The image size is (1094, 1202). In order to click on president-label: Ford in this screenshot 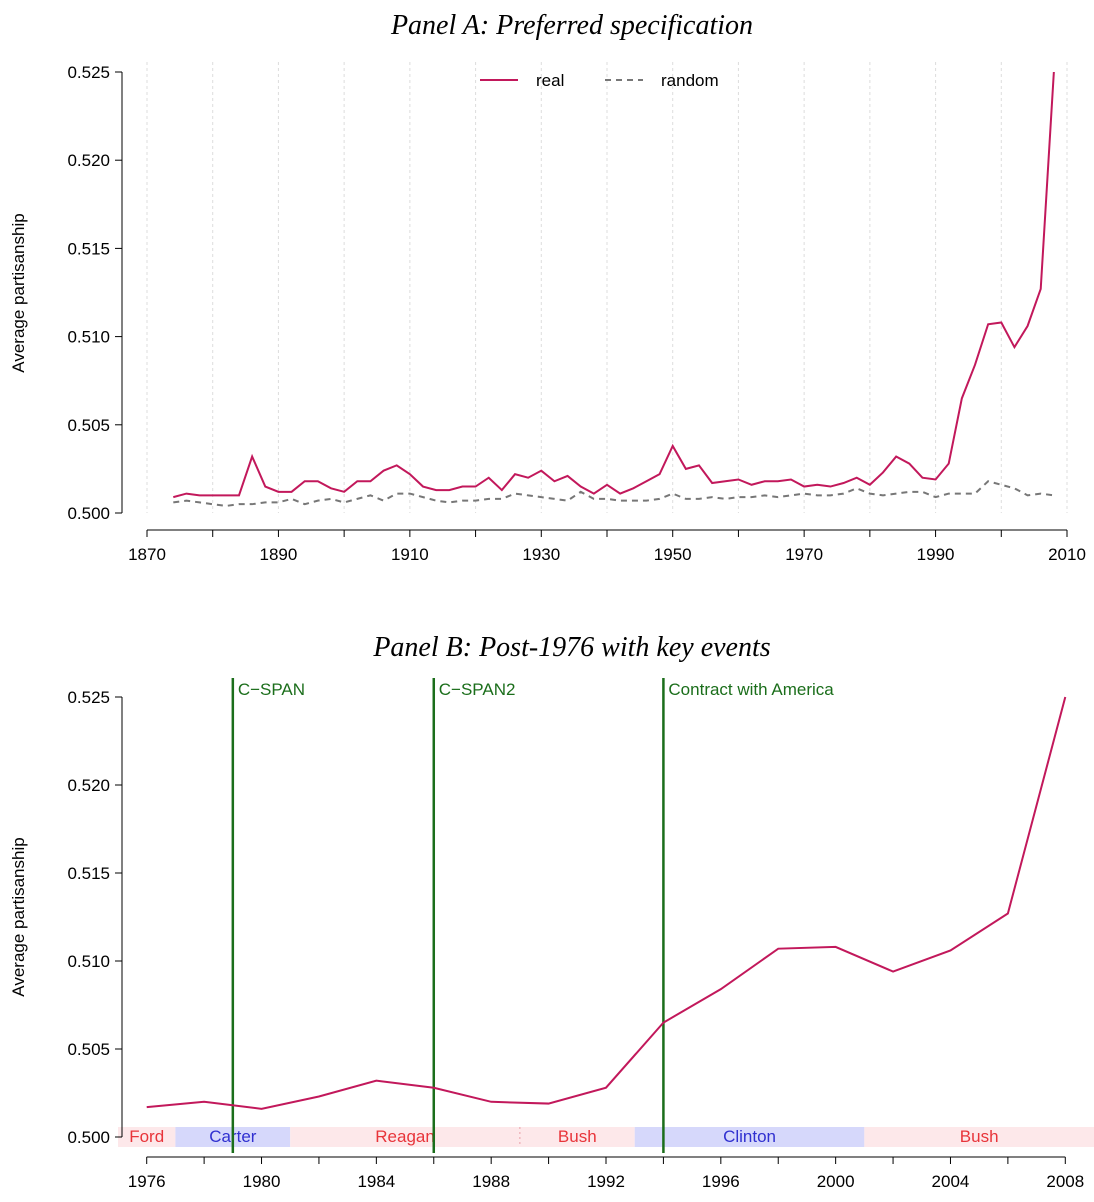, I will do `click(146, 1136)`.